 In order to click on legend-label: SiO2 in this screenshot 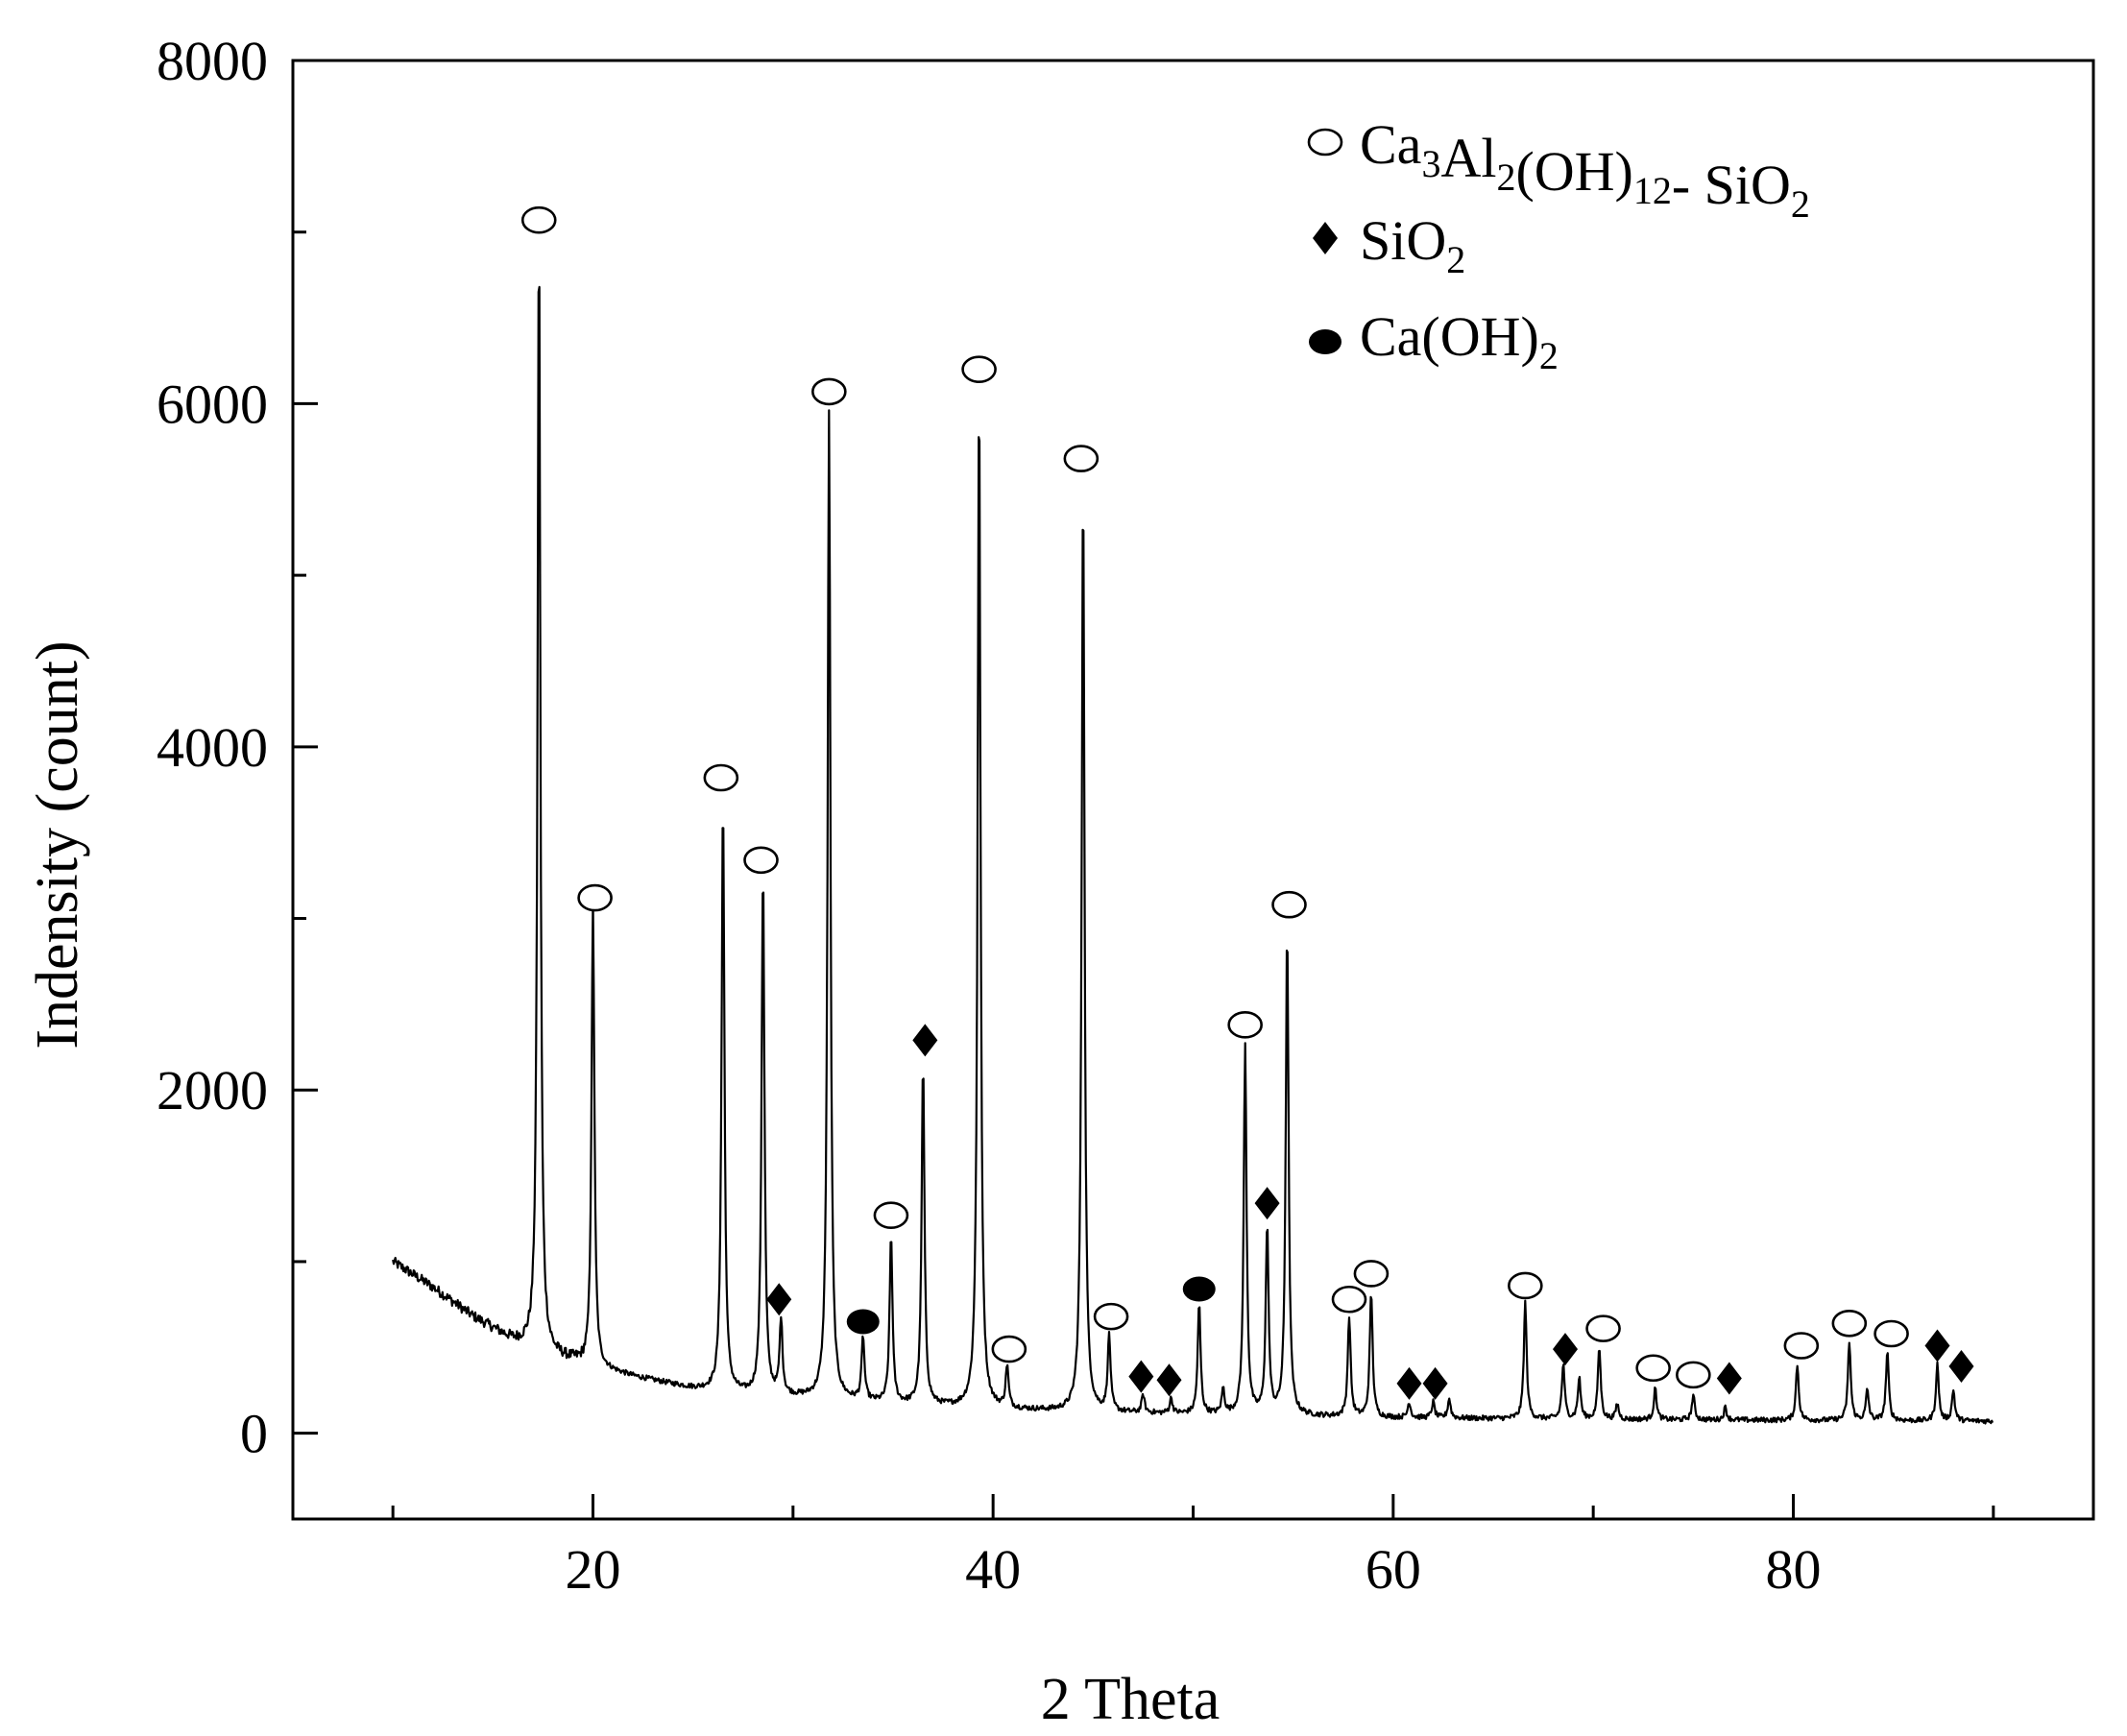, I will do `click(1412, 245)`.